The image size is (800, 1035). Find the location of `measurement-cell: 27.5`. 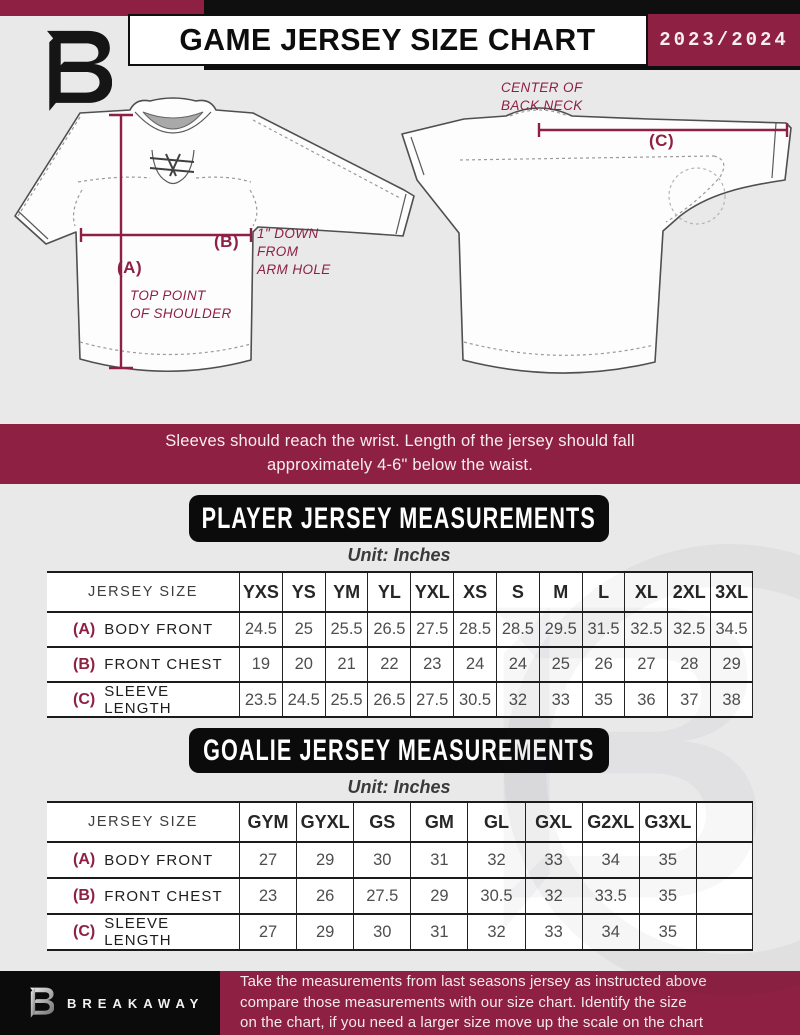

measurement-cell: 27.5 is located at coordinates (431, 629).